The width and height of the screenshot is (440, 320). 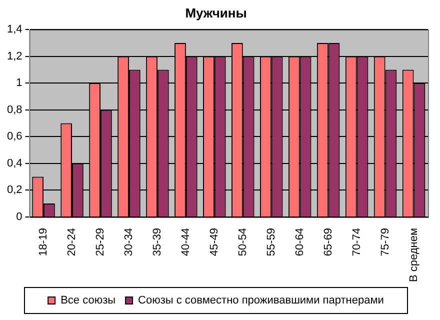 I want to click on legend-label: Все союзы, so click(x=88, y=300).